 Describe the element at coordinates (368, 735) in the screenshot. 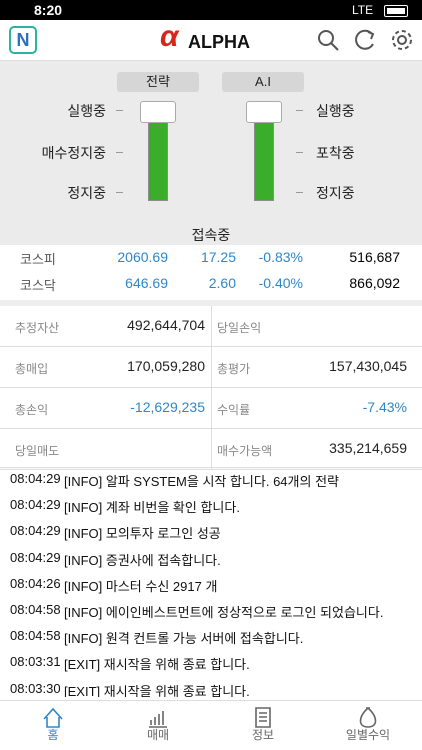

I see `nav-label: 일별수익` at that location.